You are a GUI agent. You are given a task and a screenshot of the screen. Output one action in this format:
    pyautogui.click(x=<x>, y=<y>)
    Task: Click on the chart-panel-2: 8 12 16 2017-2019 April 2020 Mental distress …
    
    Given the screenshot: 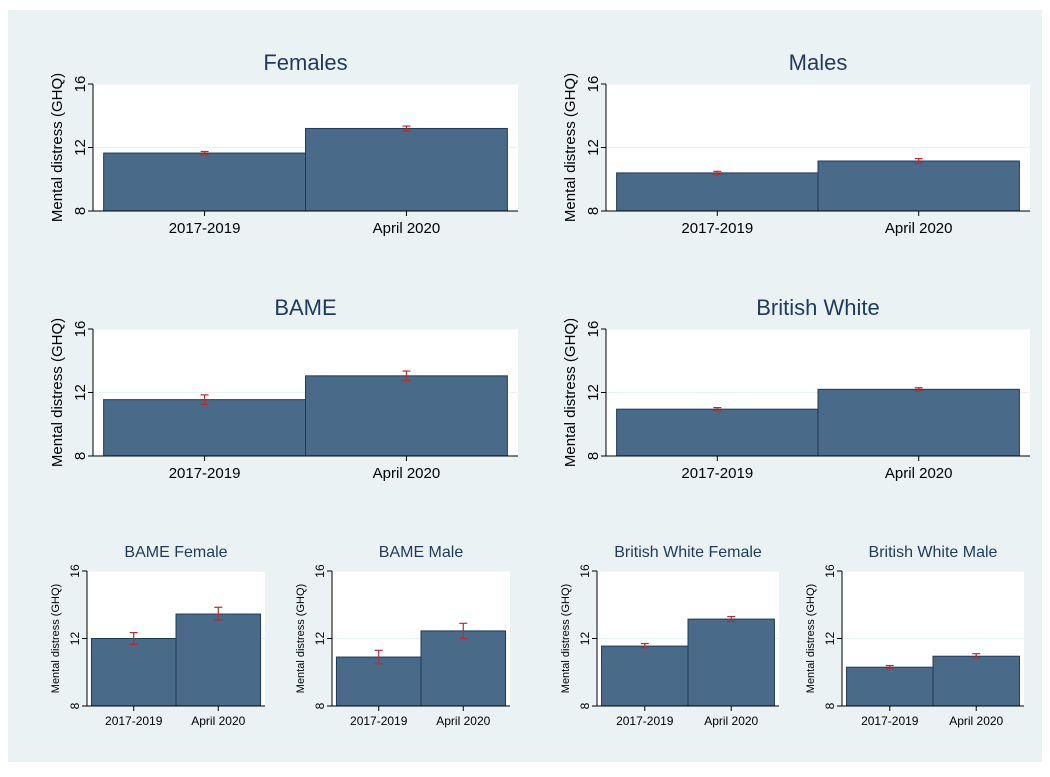 What is the action you would take?
    pyautogui.click(x=796, y=143)
    